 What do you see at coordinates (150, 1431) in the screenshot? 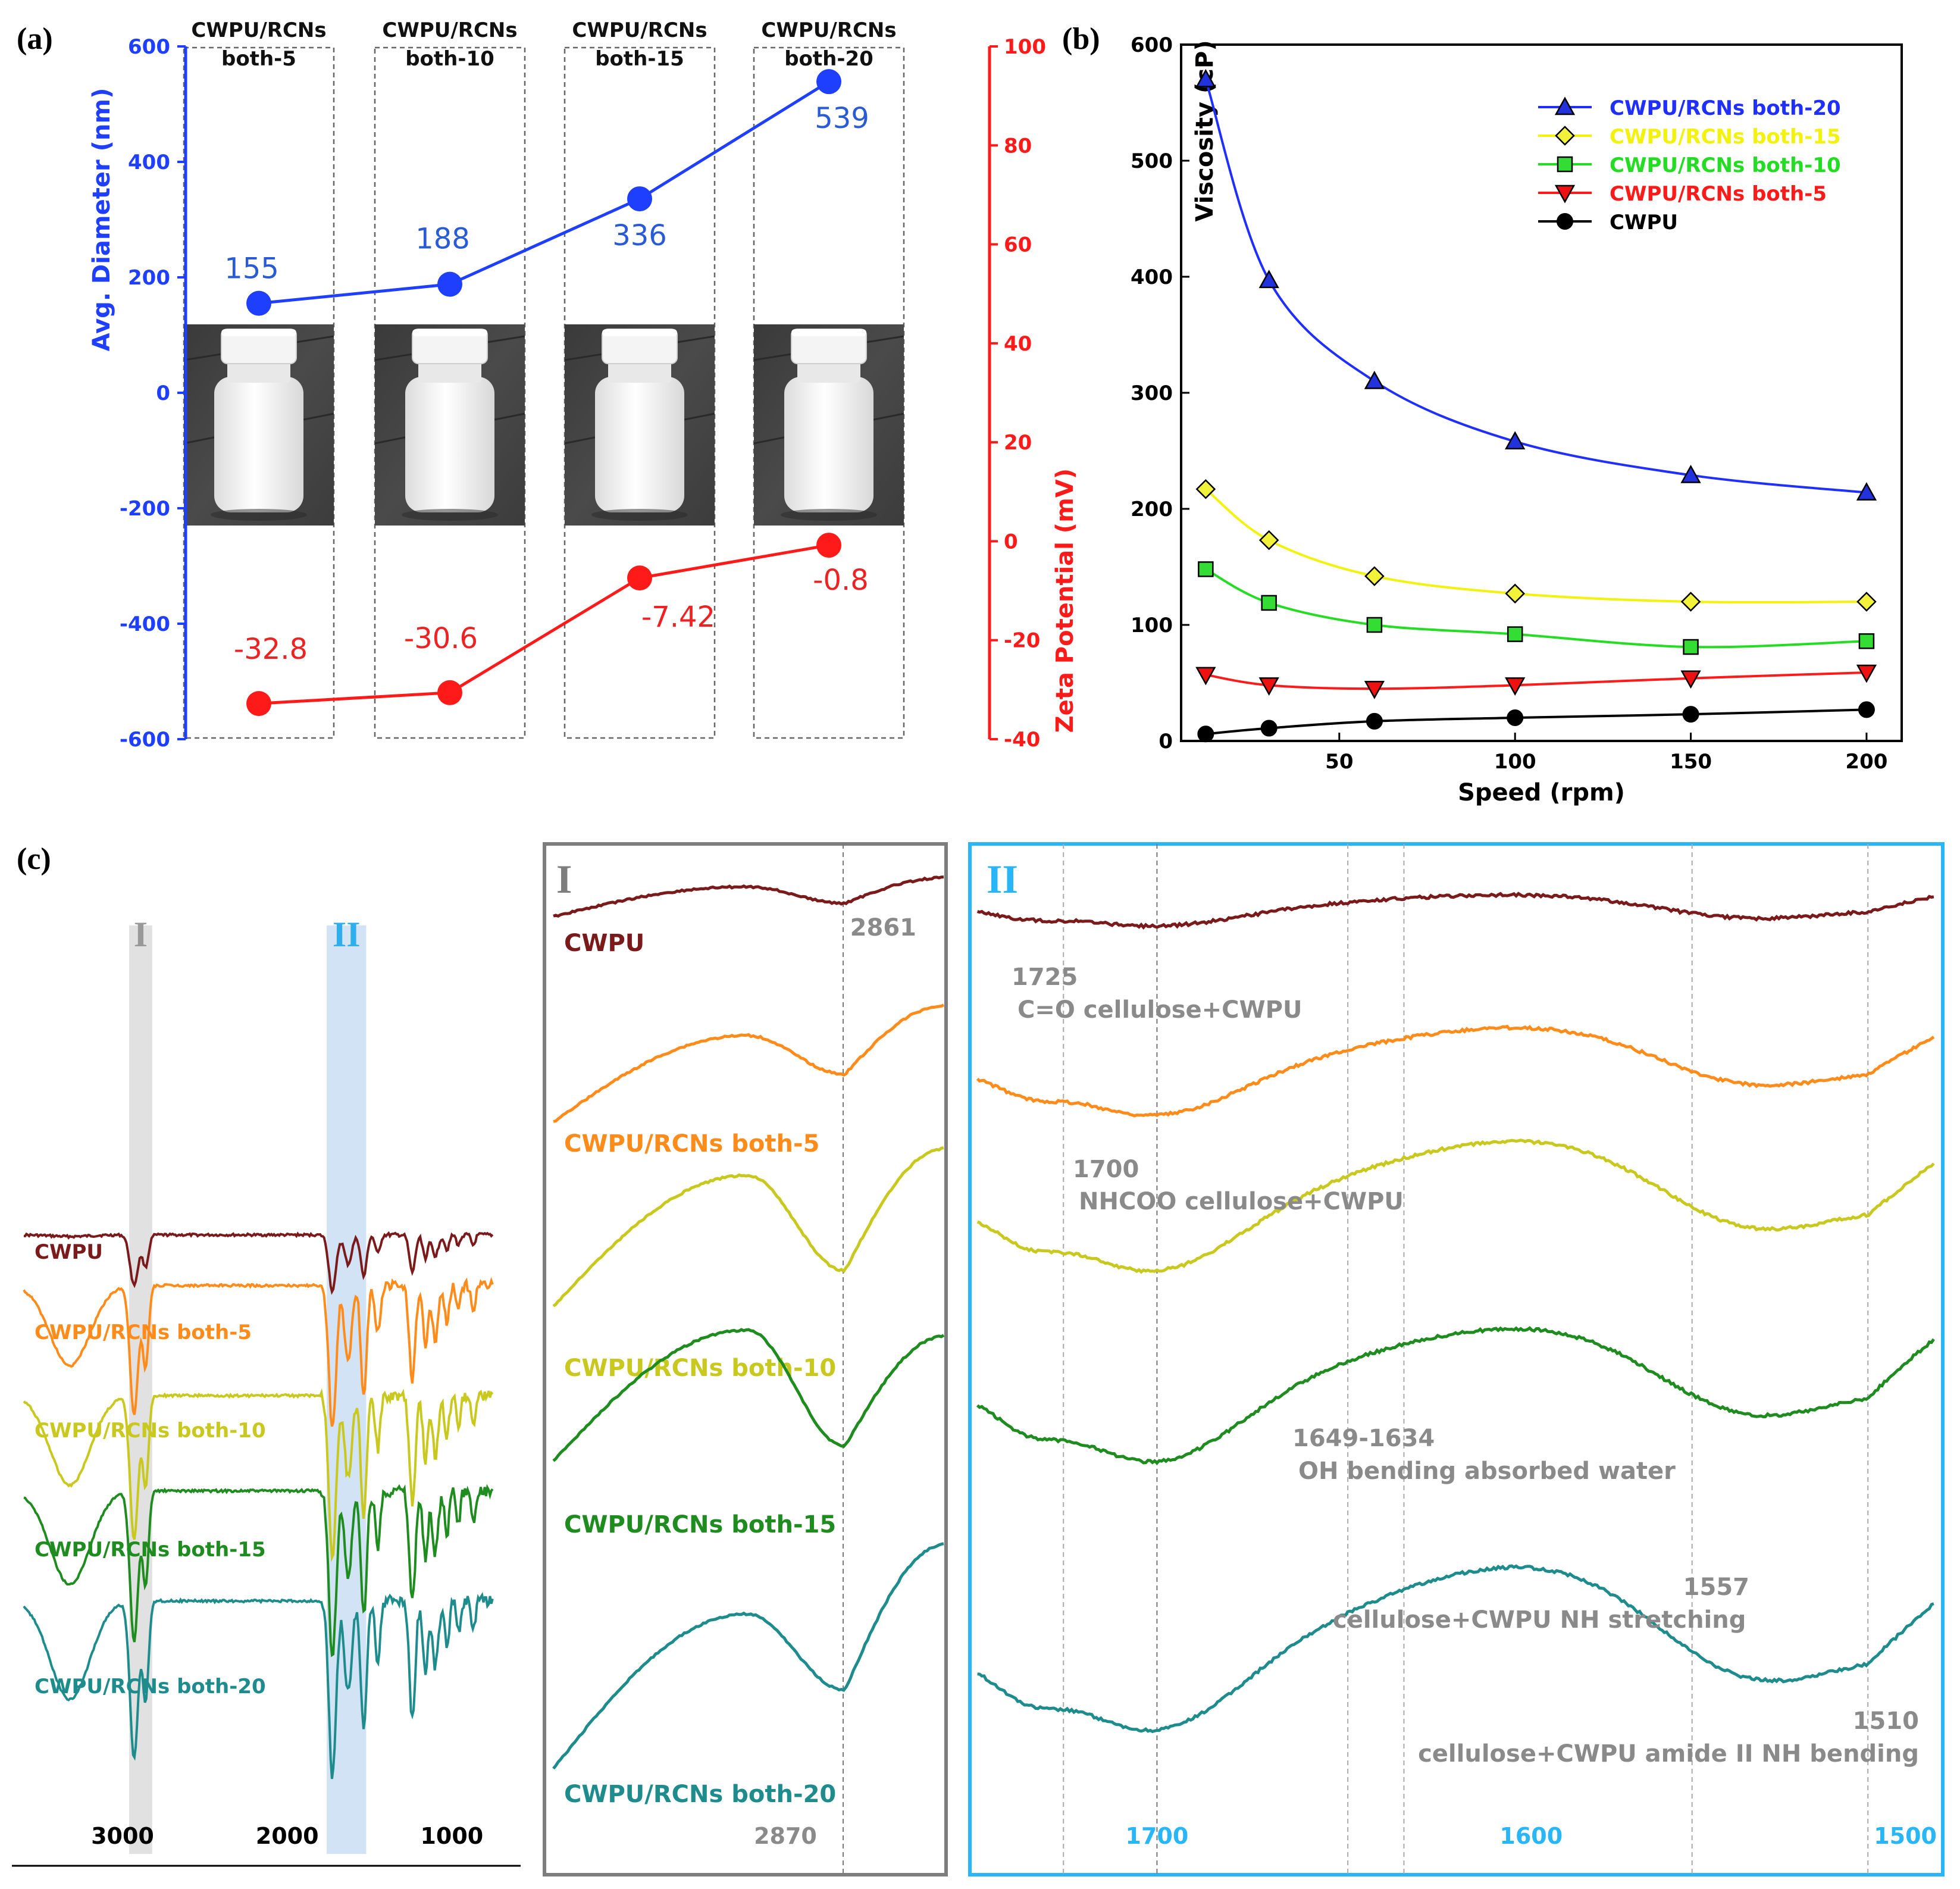
I see `spectrum-label: CWPU/RCNs both-10` at bounding box center [150, 1431].